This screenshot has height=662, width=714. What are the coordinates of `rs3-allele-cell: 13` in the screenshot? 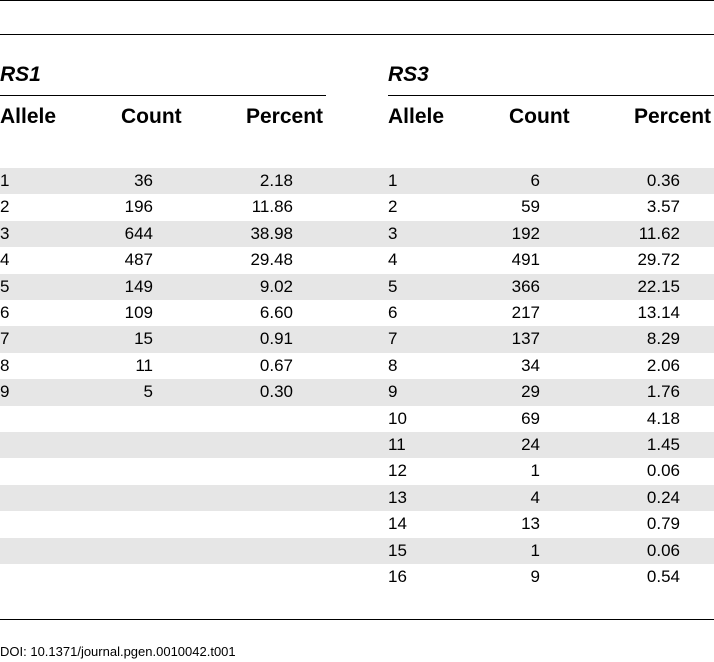 It's located at (397, 497).